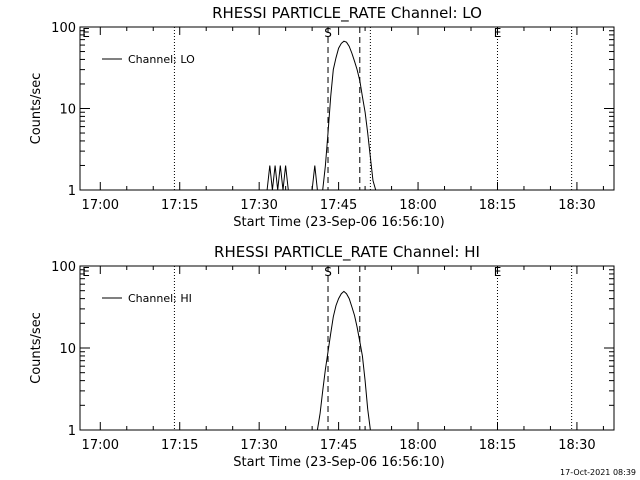  Describe the element at coordinates (347, 252) in the screenshot. I see `chart-title: RHESSI PARTICLE_RATE Channel: HI` at that location.